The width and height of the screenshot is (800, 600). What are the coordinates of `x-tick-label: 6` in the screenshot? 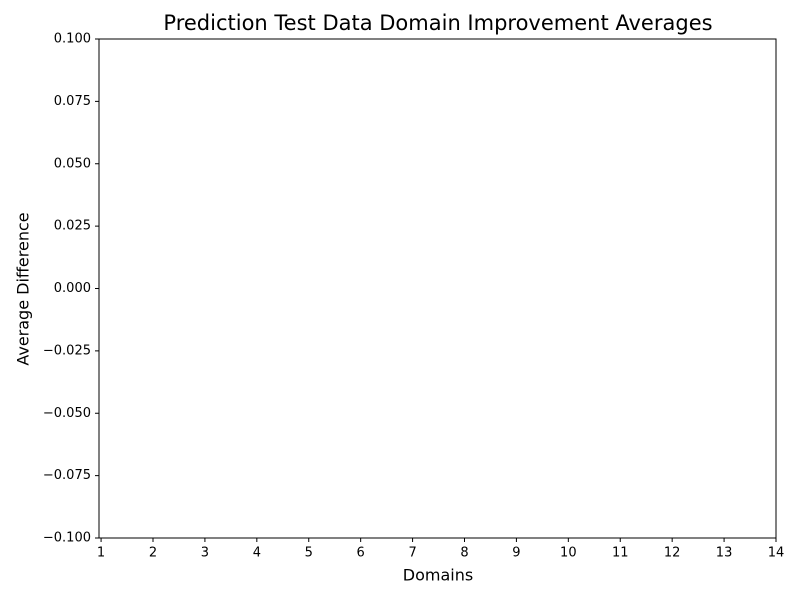 It's located at (361, 553).